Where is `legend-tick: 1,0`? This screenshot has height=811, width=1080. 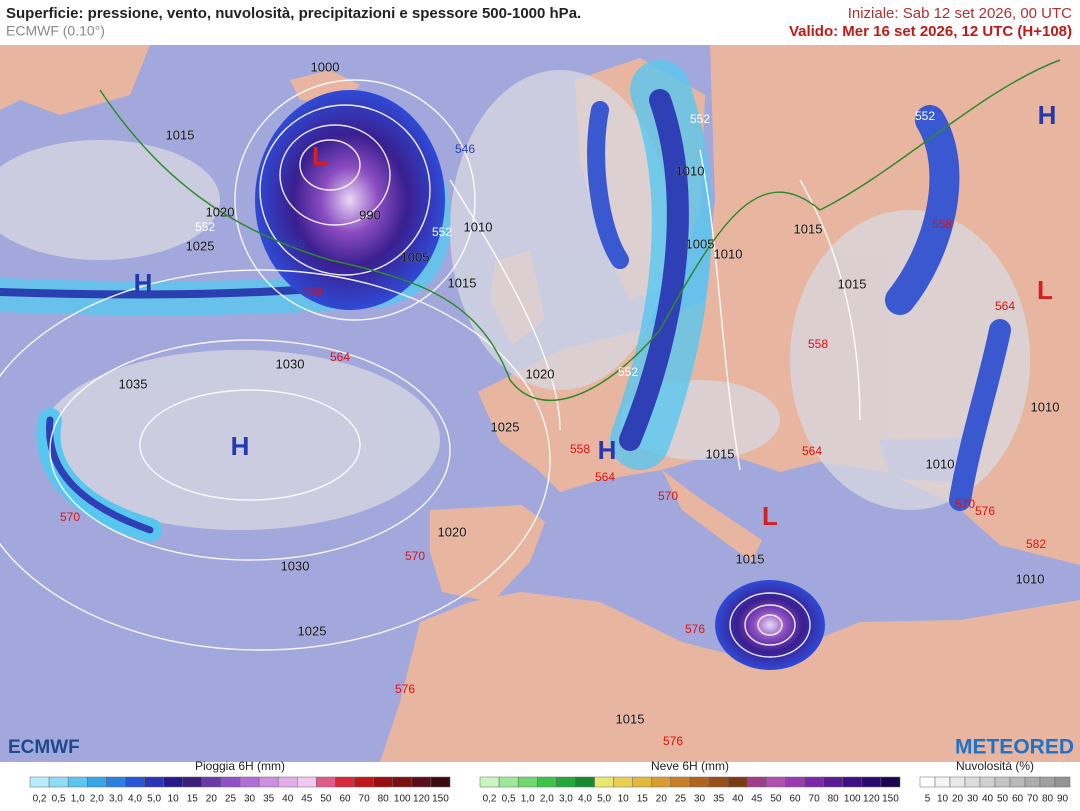
legend-tick: 1,0 is located at coordinates (528, 799).